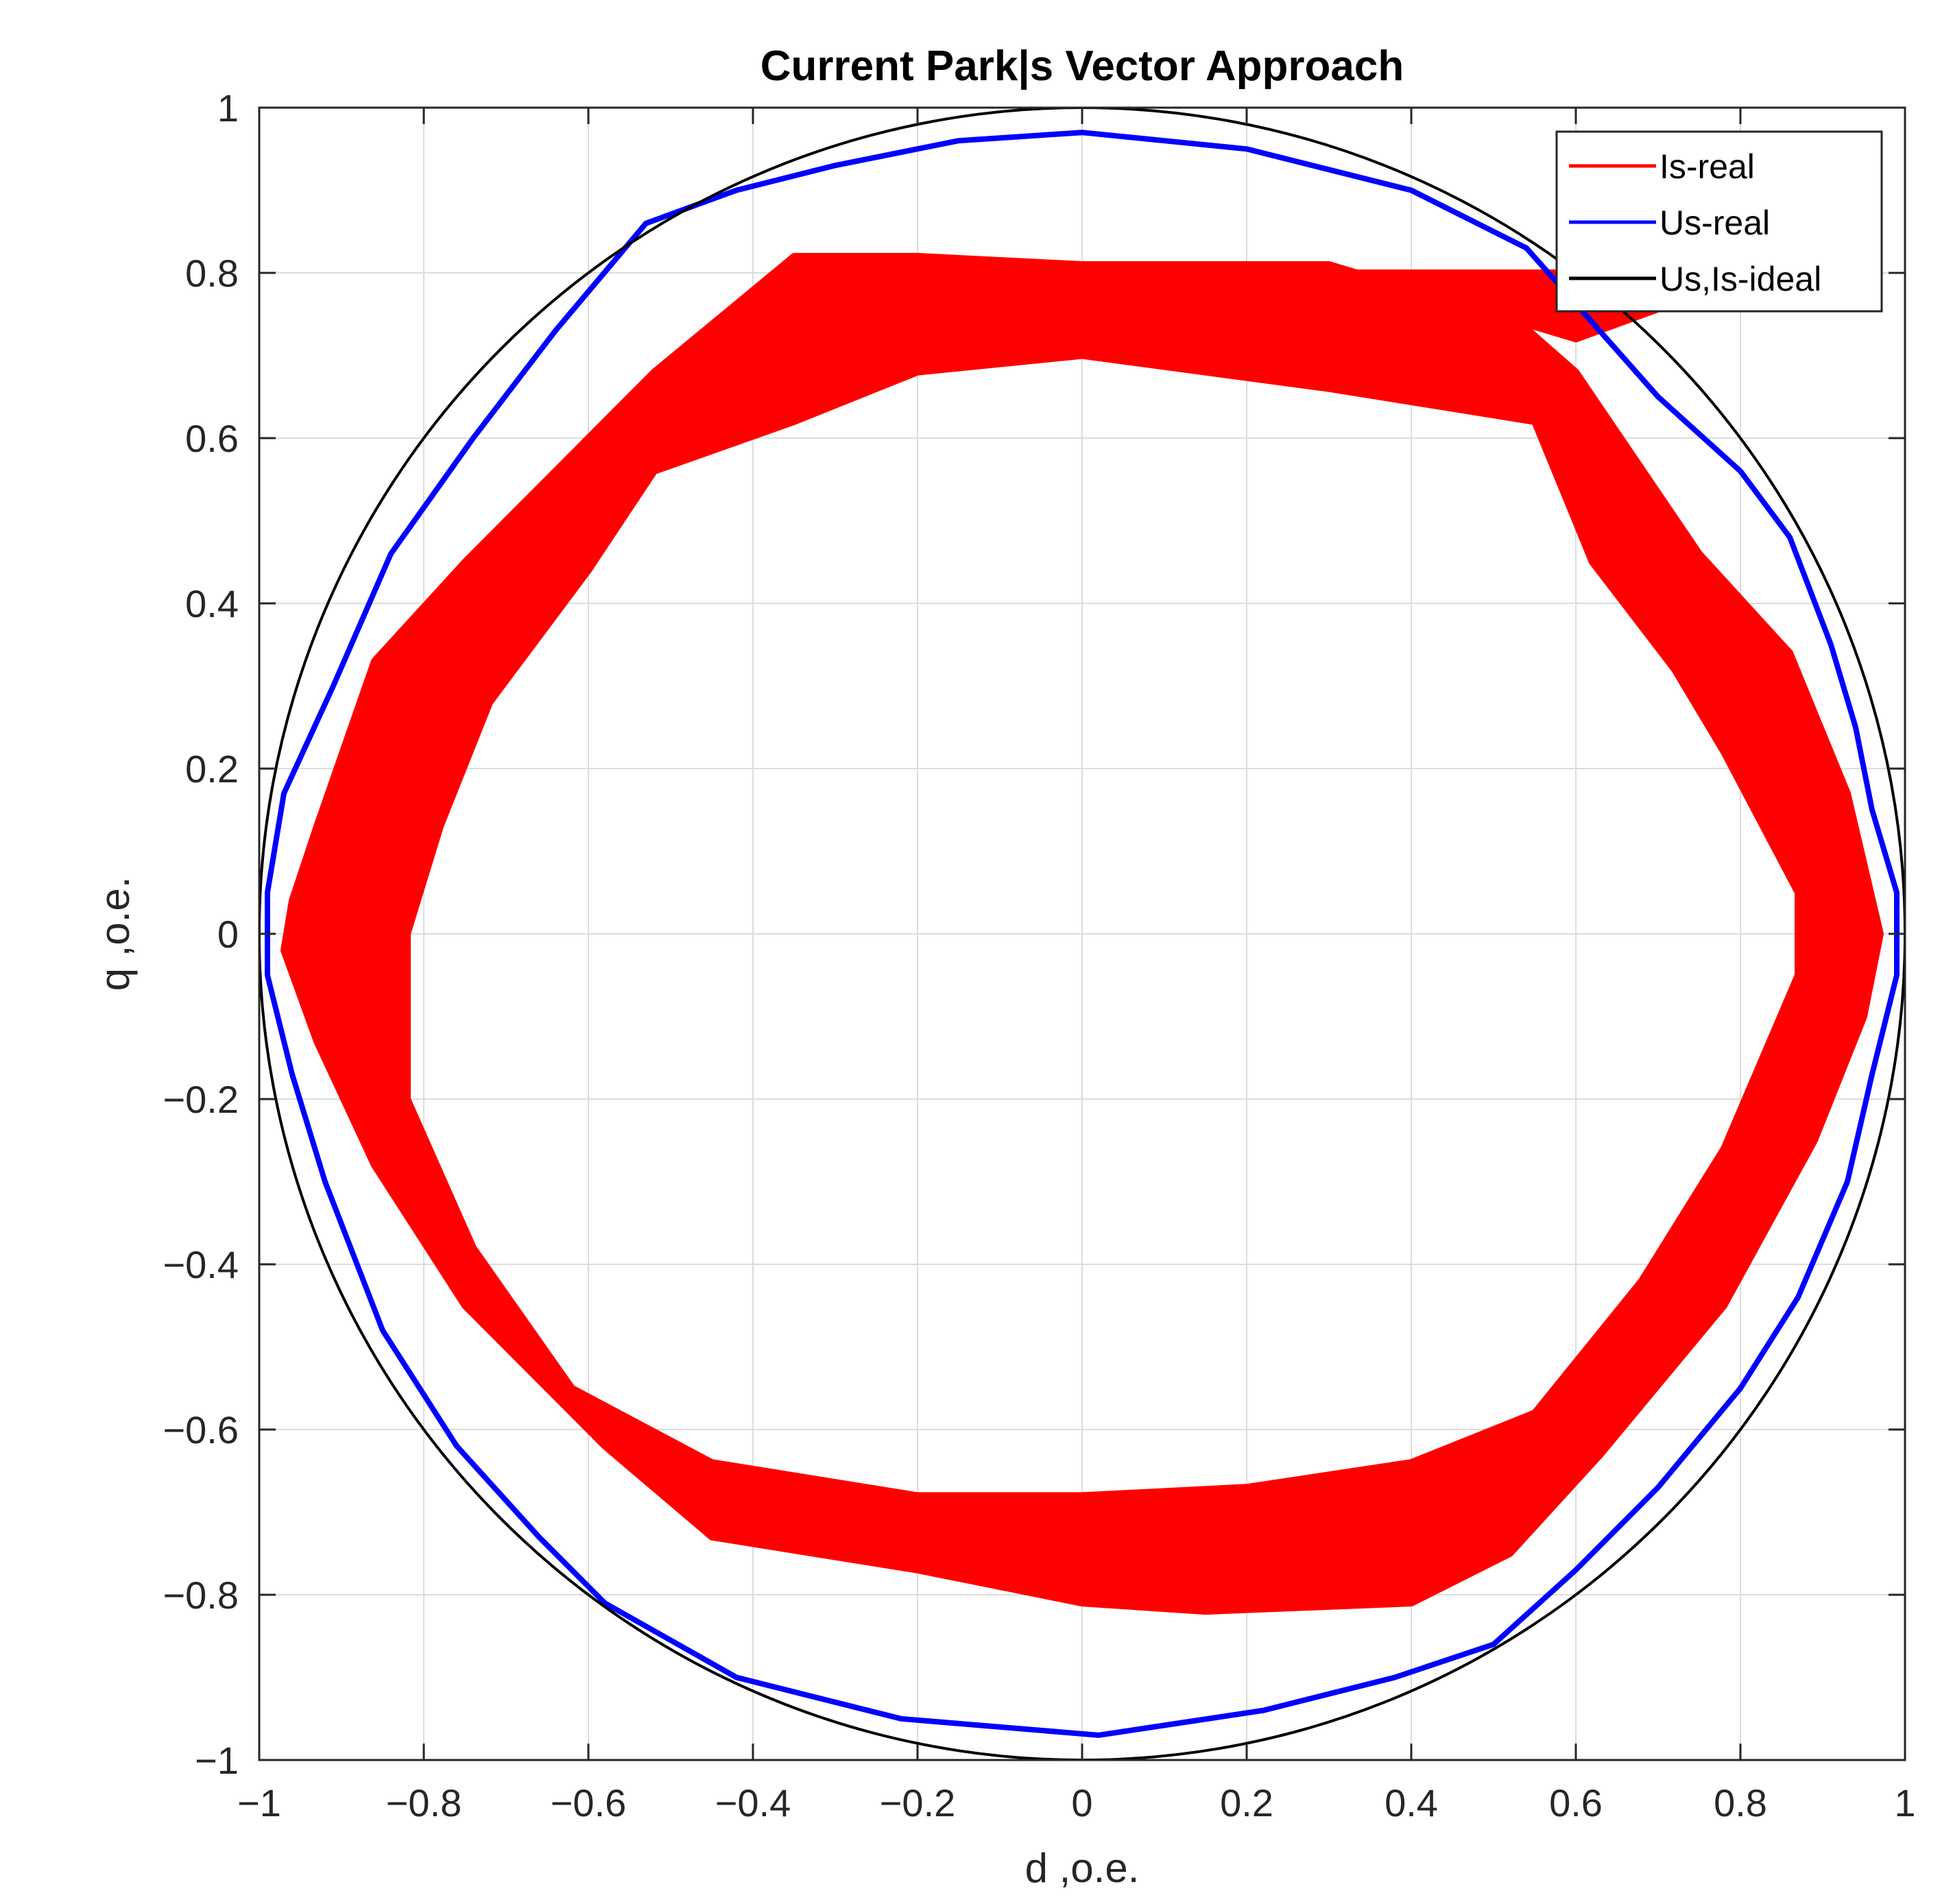  Describe the element at coordinates (115, 934) in the screenshot. I see `y-axis-label: q ,o.e.` at that location.